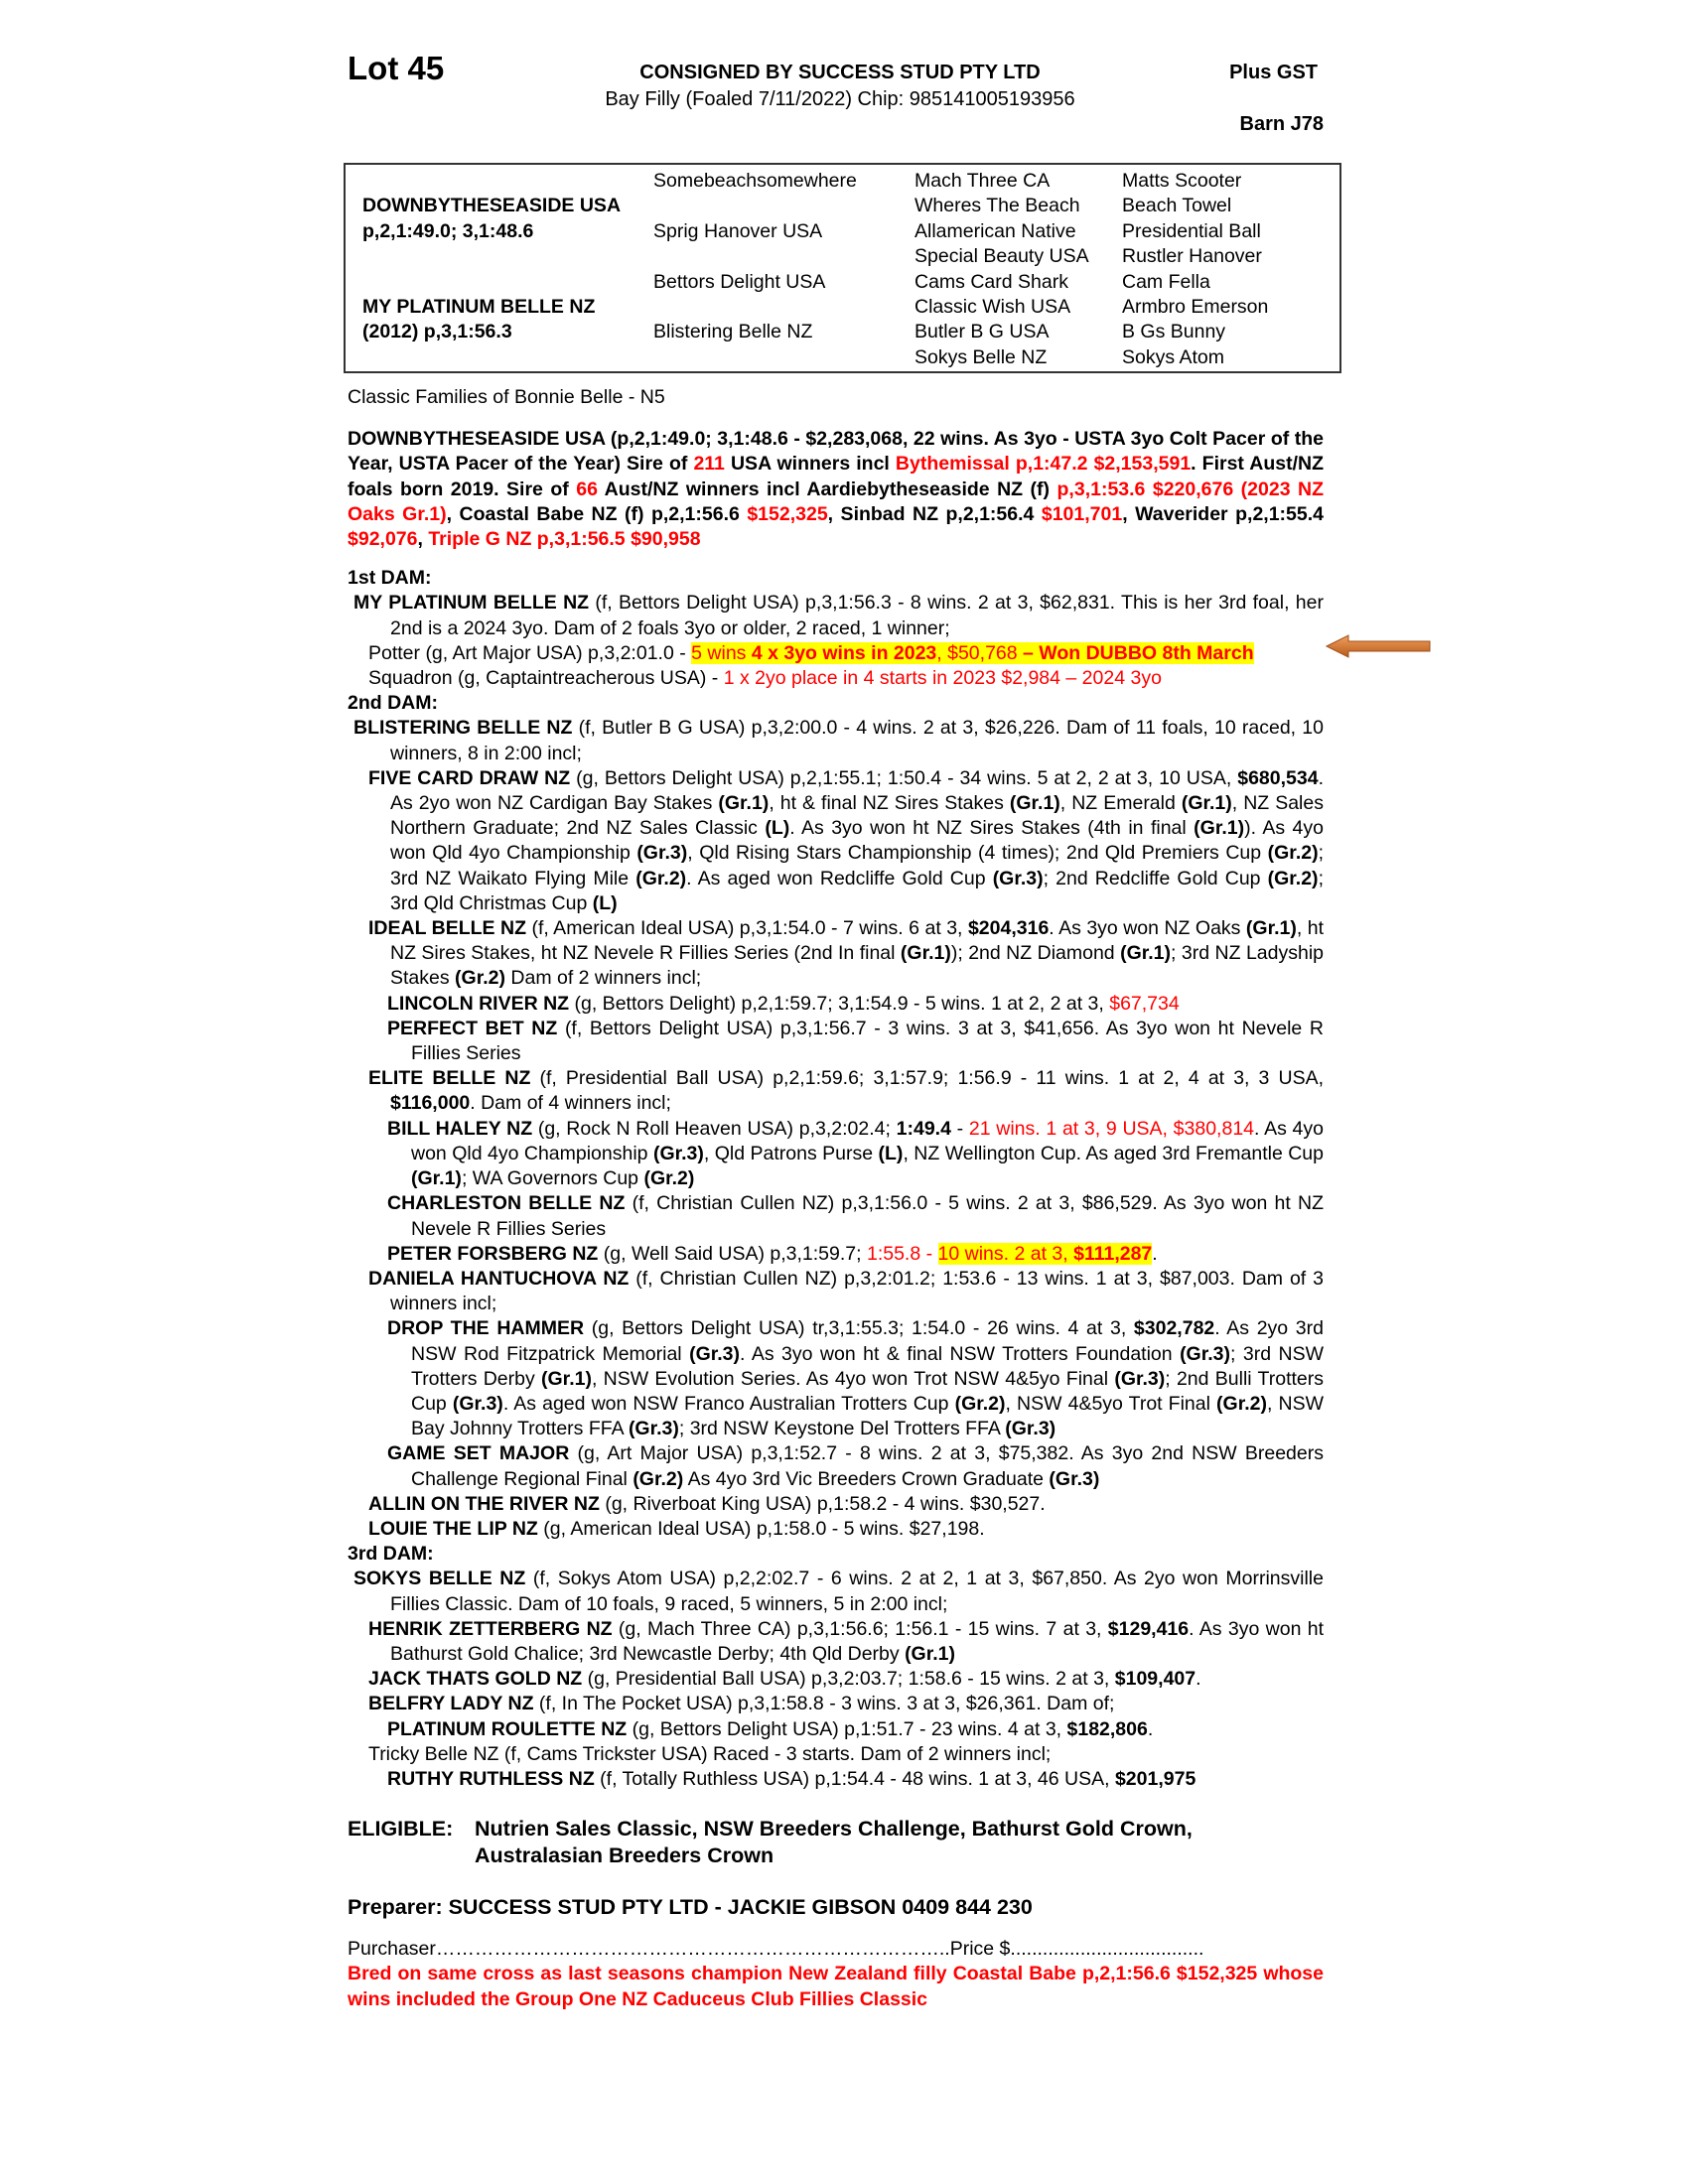 The image size is (1688, 2184). What do you see at coordinates (472, 1028) in the screenshot?
I see `entry-text-segment: PERFECT BET NZ` at bounding box center [472, 1028].